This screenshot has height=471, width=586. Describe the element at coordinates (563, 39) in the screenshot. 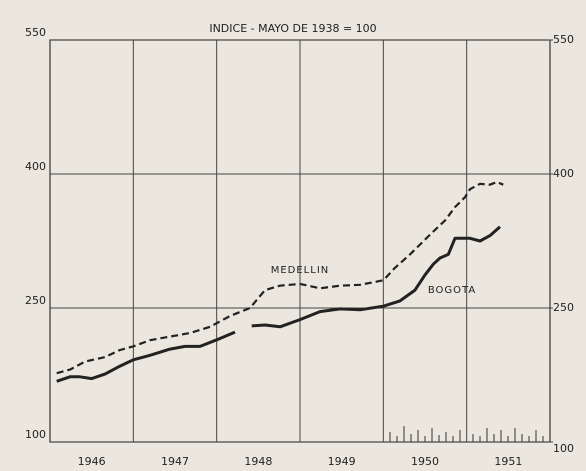

I see `y2-tick-label: 550` at that location.